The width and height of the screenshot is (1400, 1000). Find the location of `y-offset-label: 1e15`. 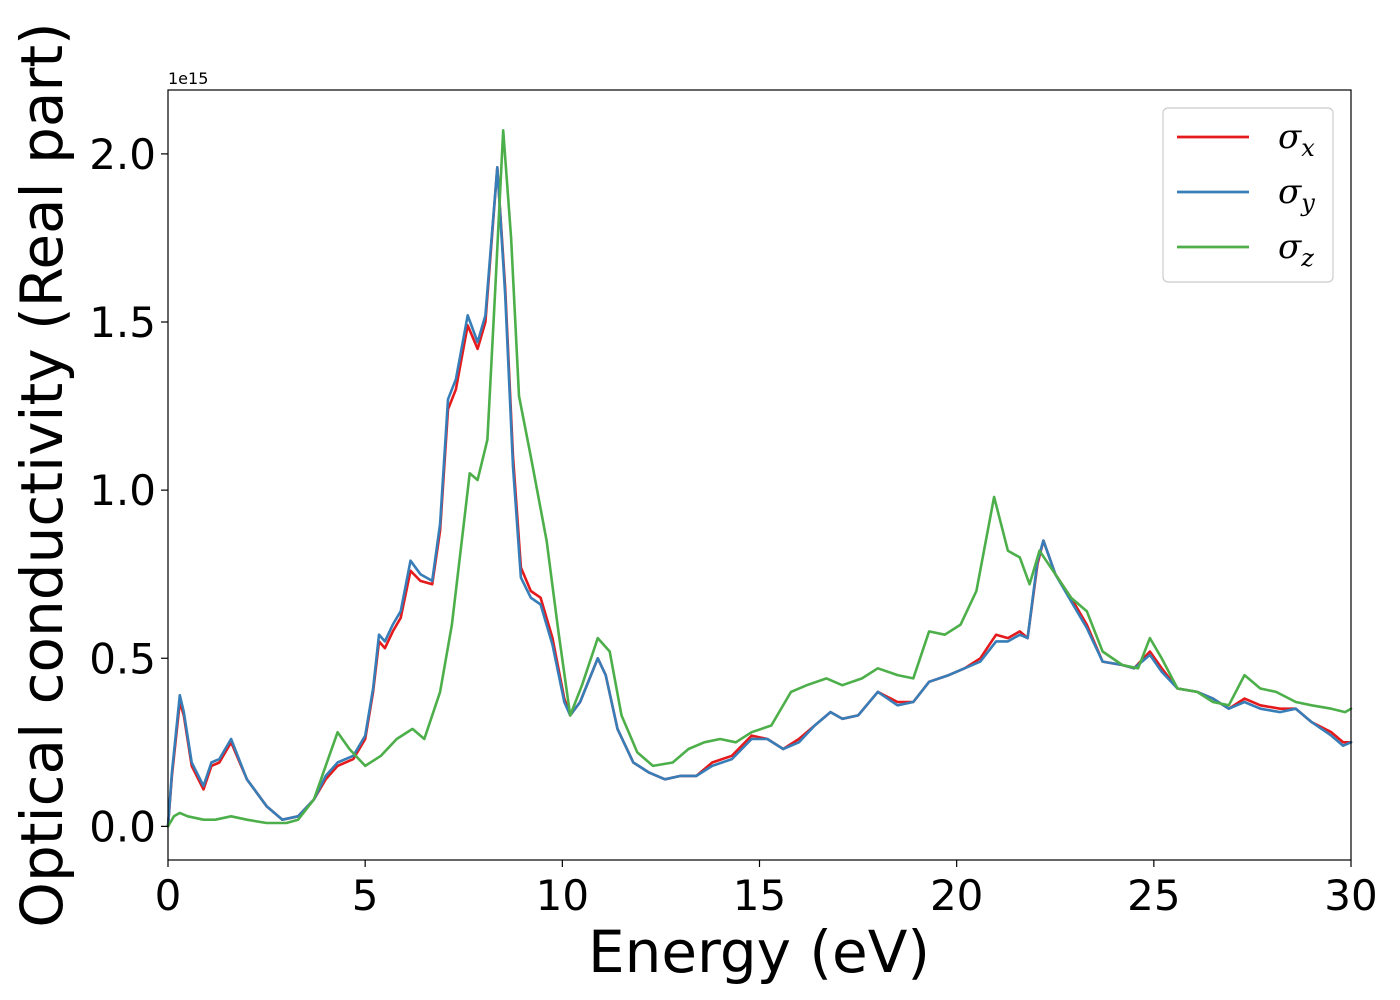

y-offset-label: 1e15 is located at coordinates (188, 78).